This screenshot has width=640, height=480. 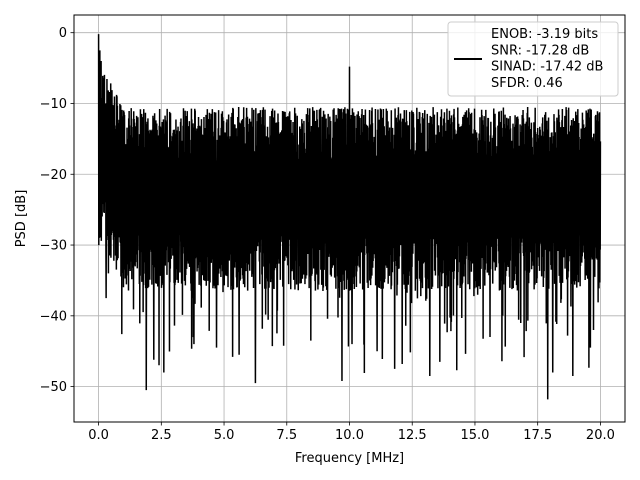 What do you see at coordinates (527, 83) in the screenshot?
I see `legend-entry-line: SFDR: 0.46` at bounding box center [527, 83].